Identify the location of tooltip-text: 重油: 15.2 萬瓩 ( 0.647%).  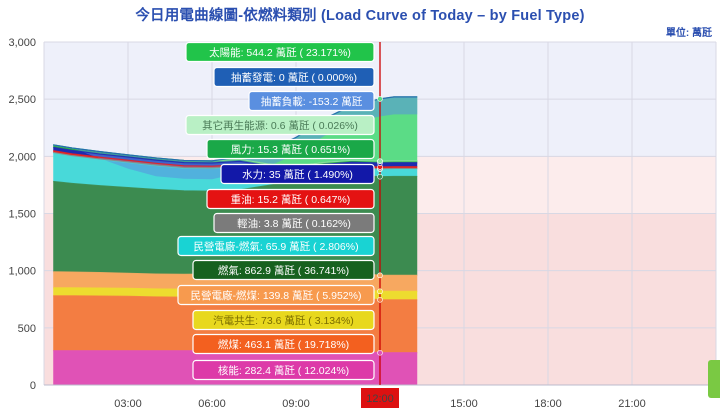
(291, 199).